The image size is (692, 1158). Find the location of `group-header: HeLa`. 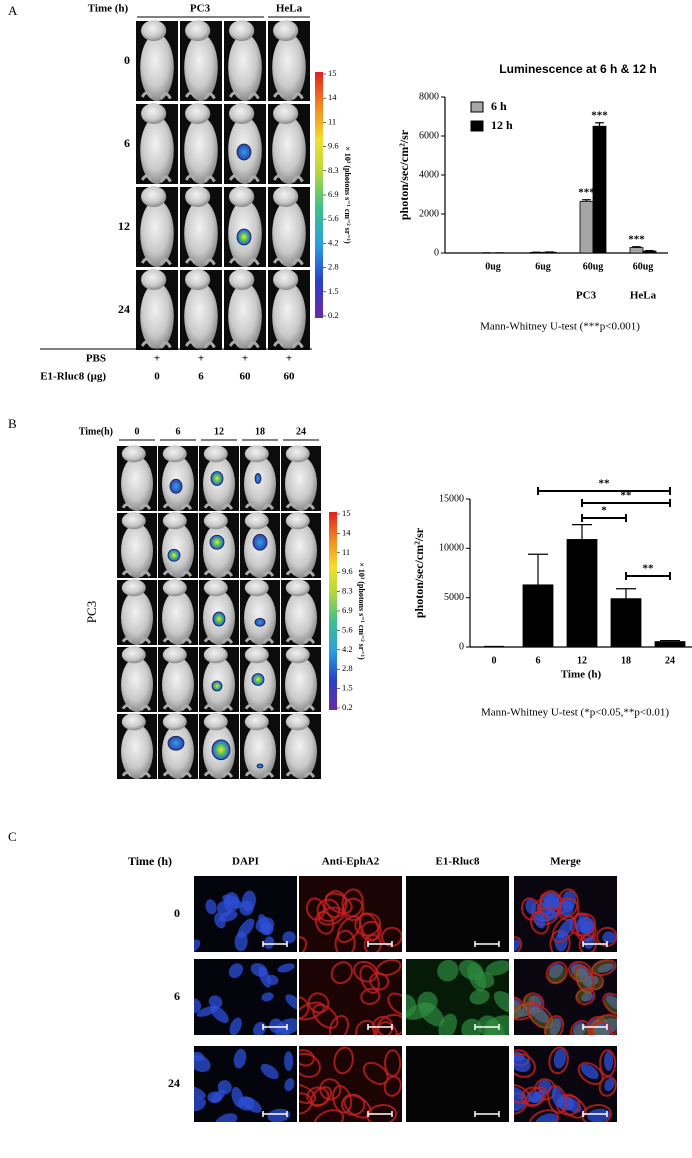

group-header: HeLa is located at coordinates (289, 9).